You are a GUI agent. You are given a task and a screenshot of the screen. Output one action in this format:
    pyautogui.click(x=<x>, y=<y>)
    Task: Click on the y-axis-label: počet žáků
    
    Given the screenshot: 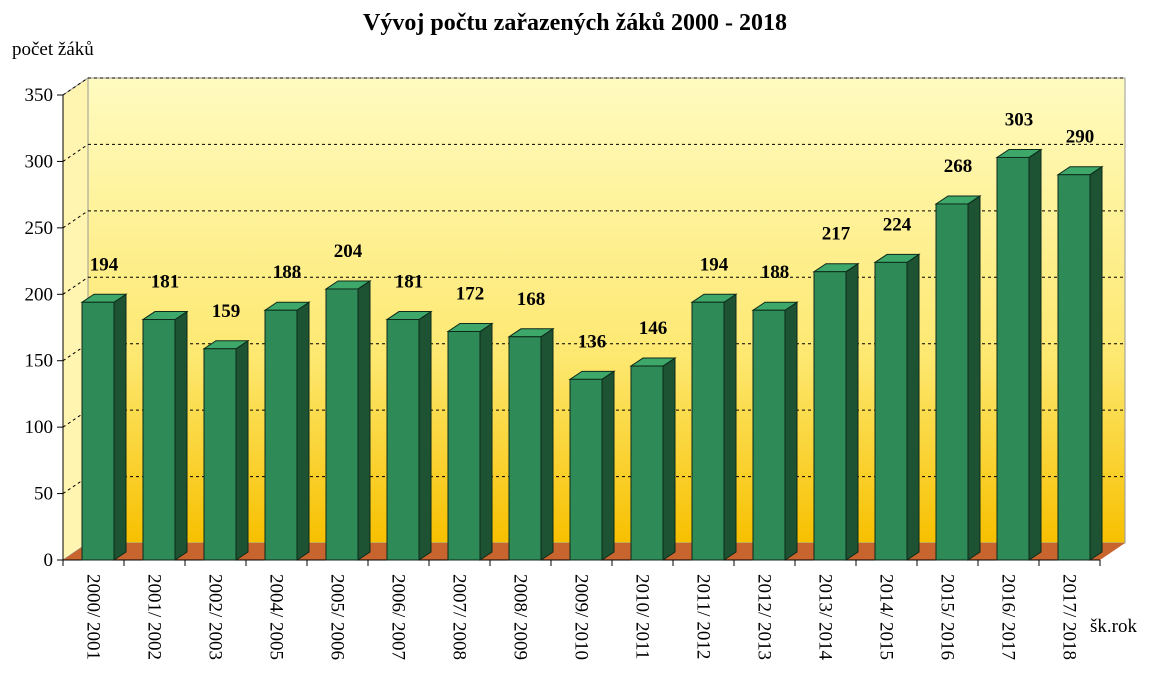 What is the action you would take?
    pyautogui.click(x=53, y=49)
    